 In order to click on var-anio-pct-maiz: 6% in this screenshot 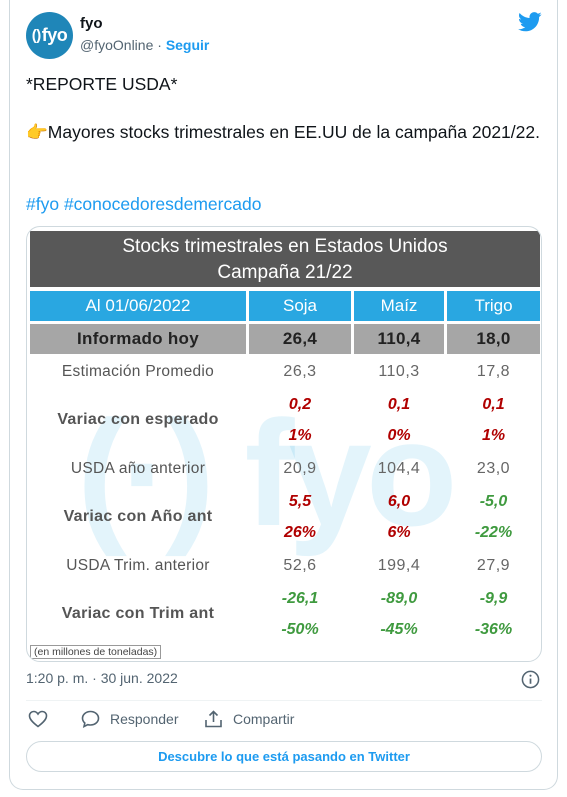, I will do `click(399, 532)`.